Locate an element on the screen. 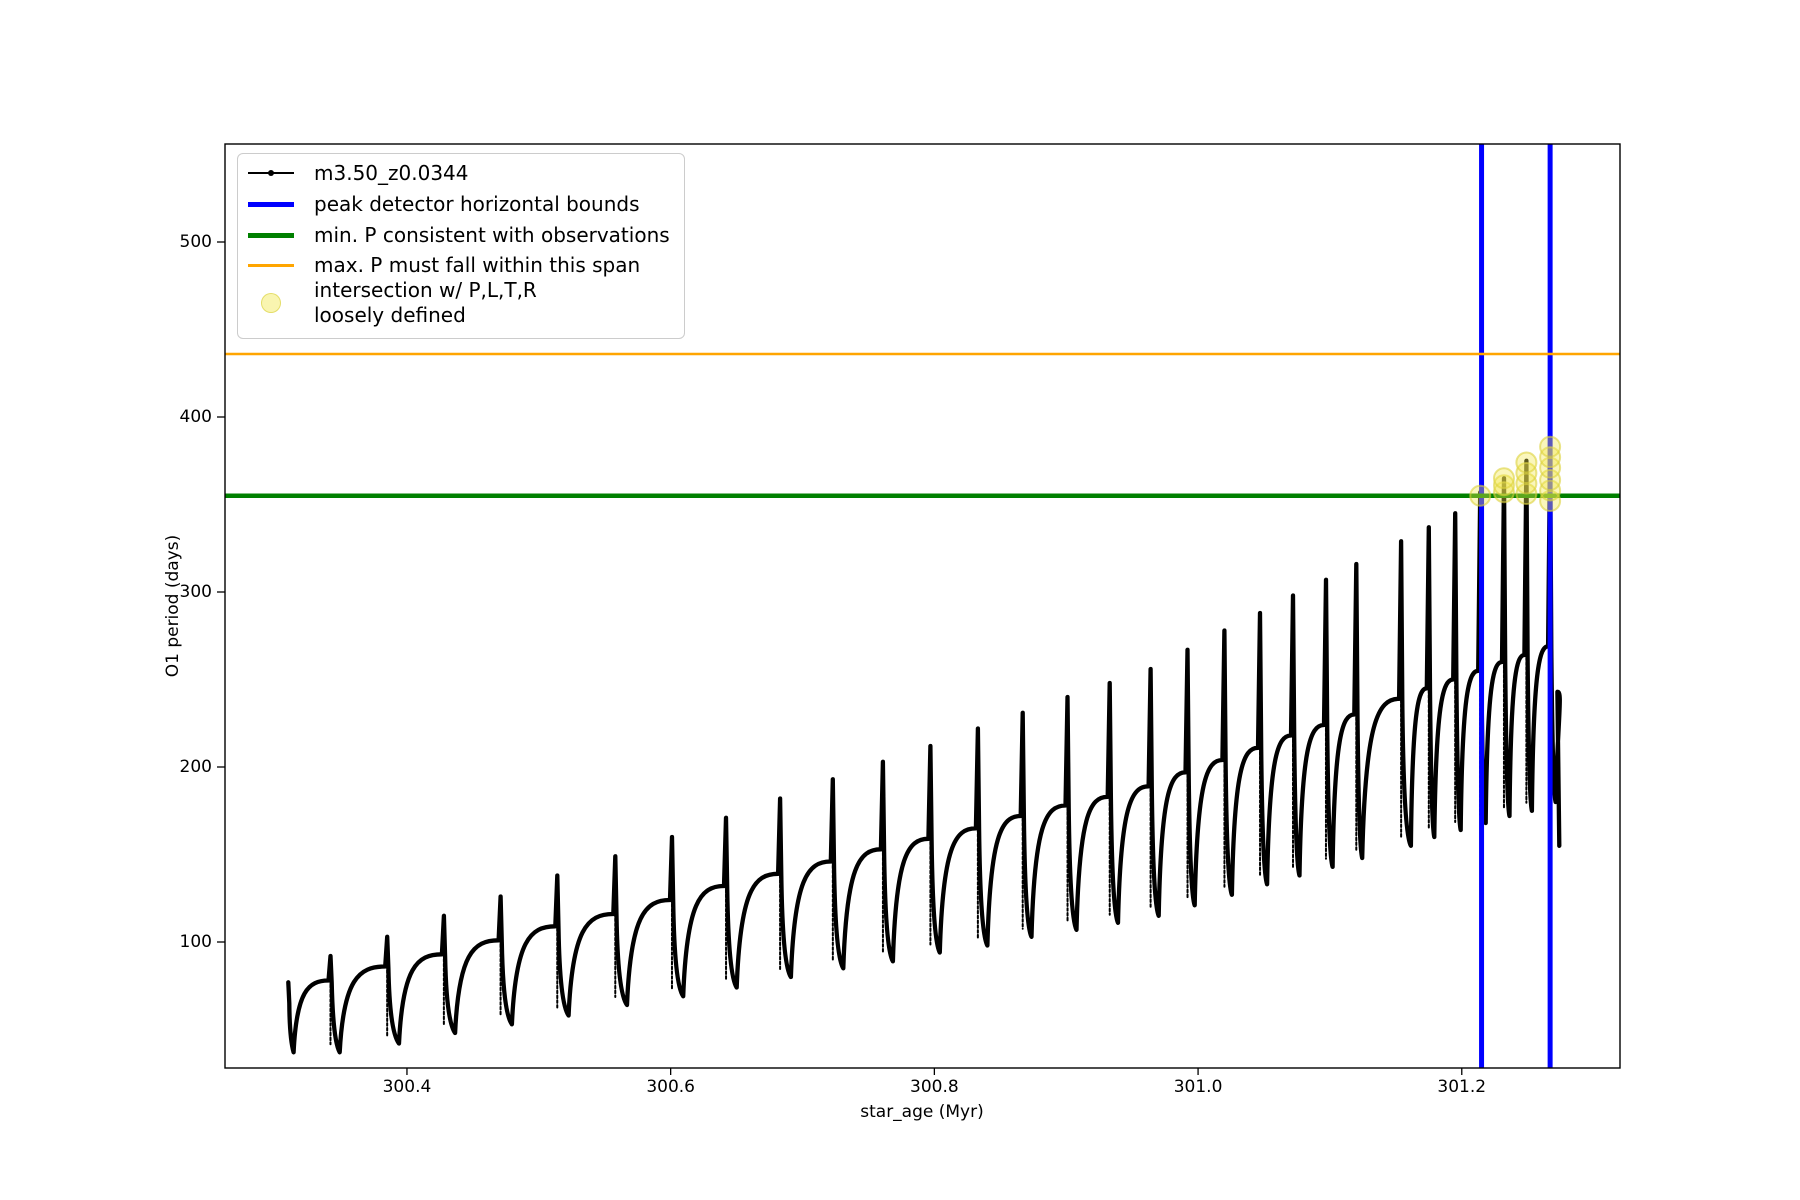  y-tick-label: 200 is located at coordinates (195, 767).